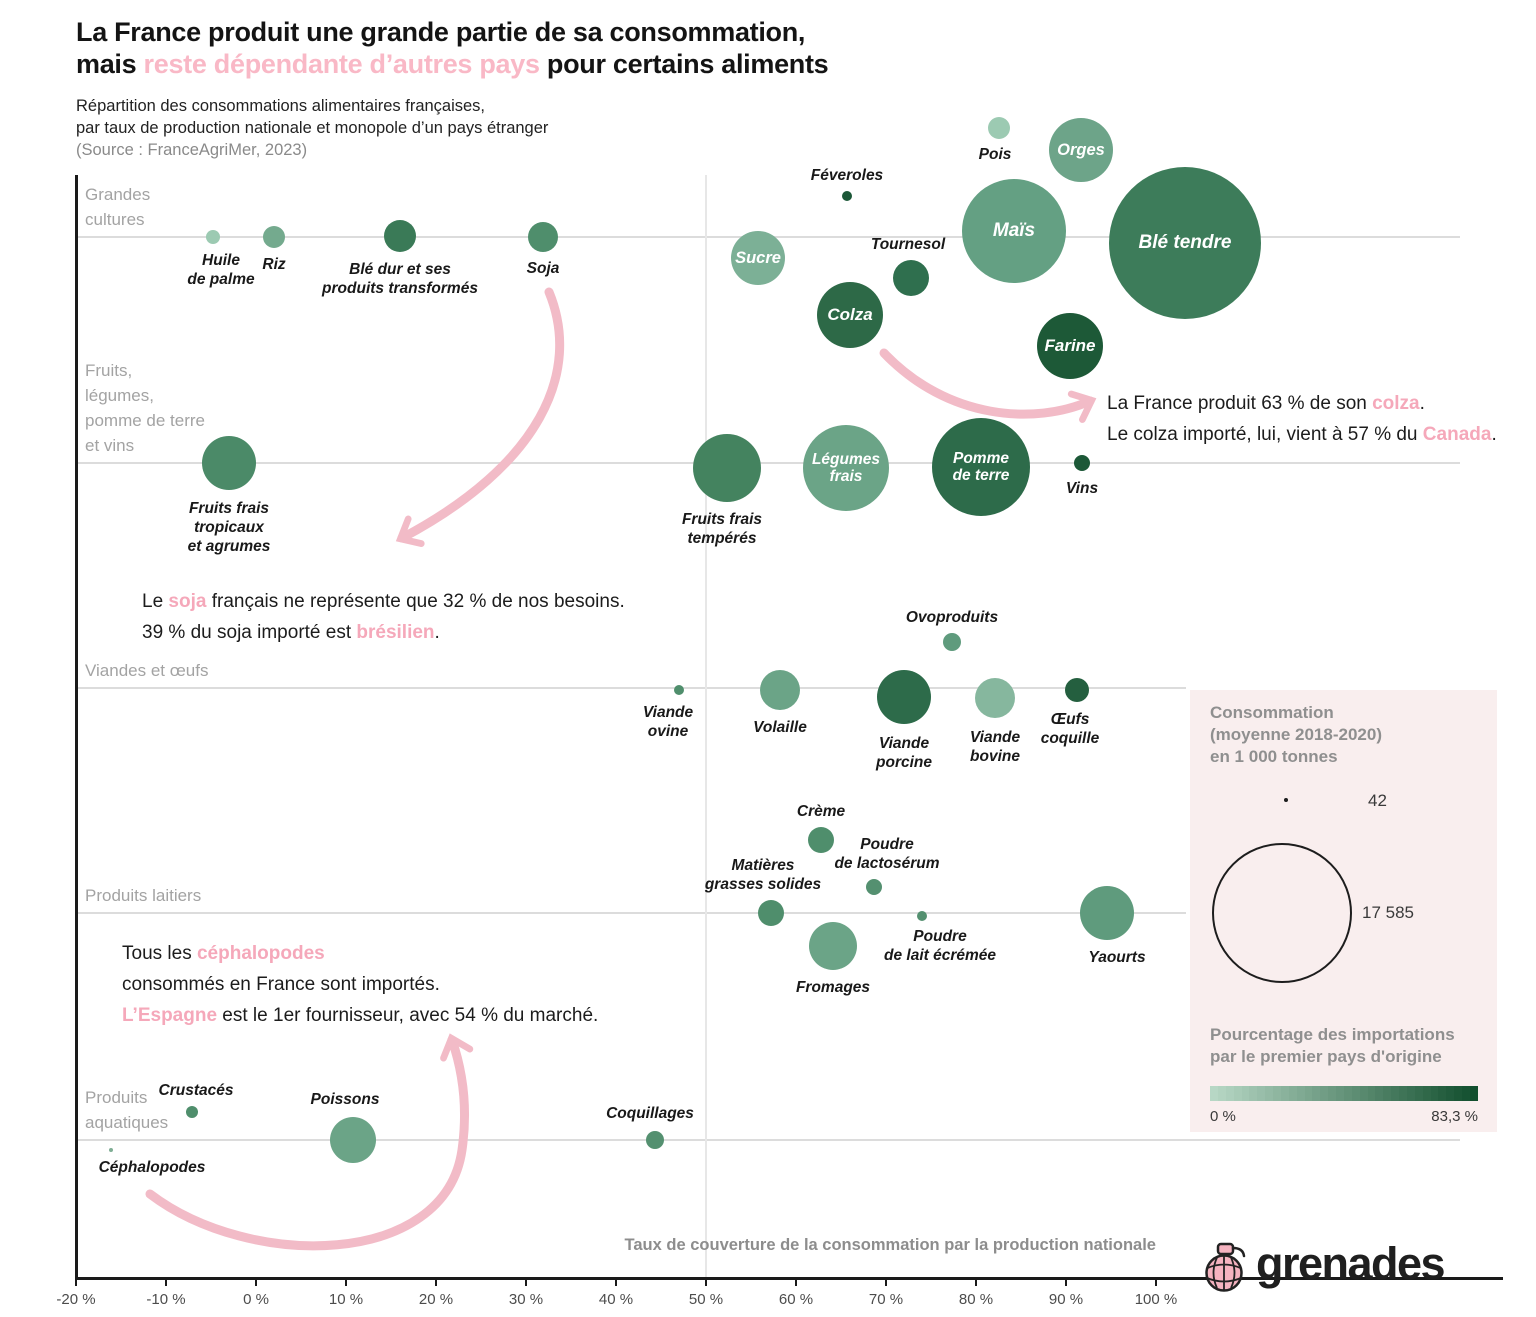  What do you see at coordinates (192, 1112) in the screenshot?
I see `bubble-crustaces` at bounding box center [192, 1112].